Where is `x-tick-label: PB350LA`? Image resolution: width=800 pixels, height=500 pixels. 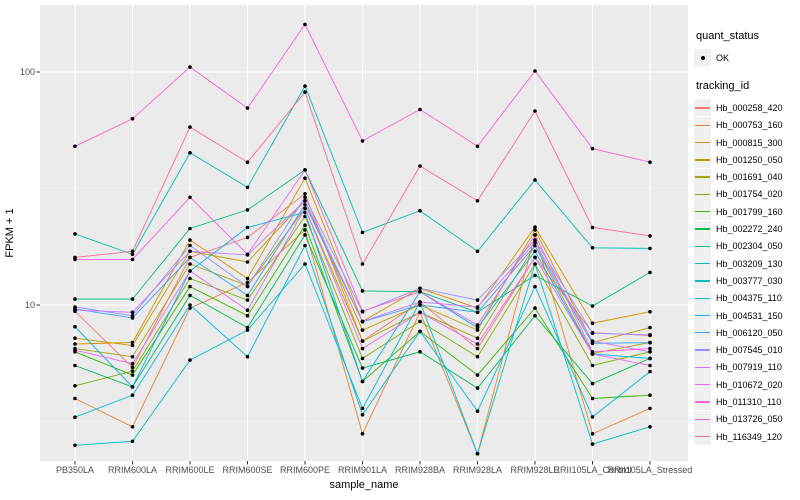
x-tick-label: PB350LA is located at coordinates (75, 470).